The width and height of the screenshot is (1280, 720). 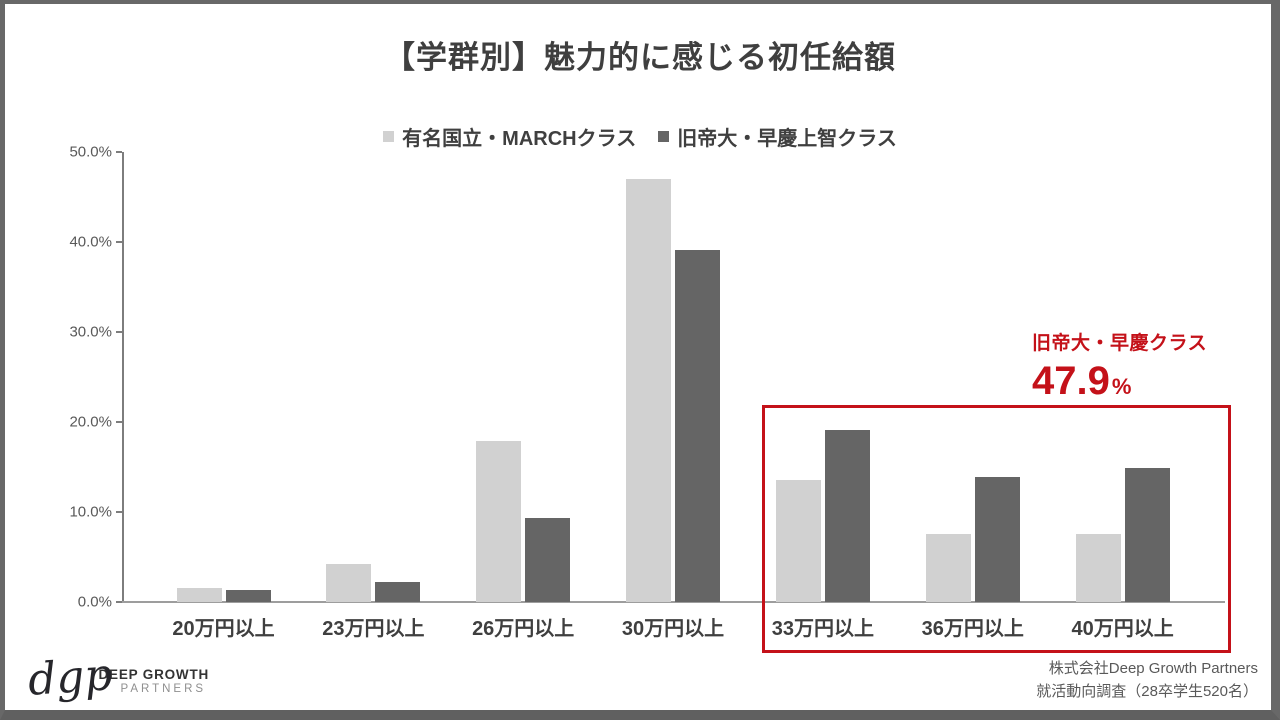 What do you see at coordinates (523, 629) in the screenshot?
I see `x-axis-label: 26万円以上` at bounding box center [523, 629].